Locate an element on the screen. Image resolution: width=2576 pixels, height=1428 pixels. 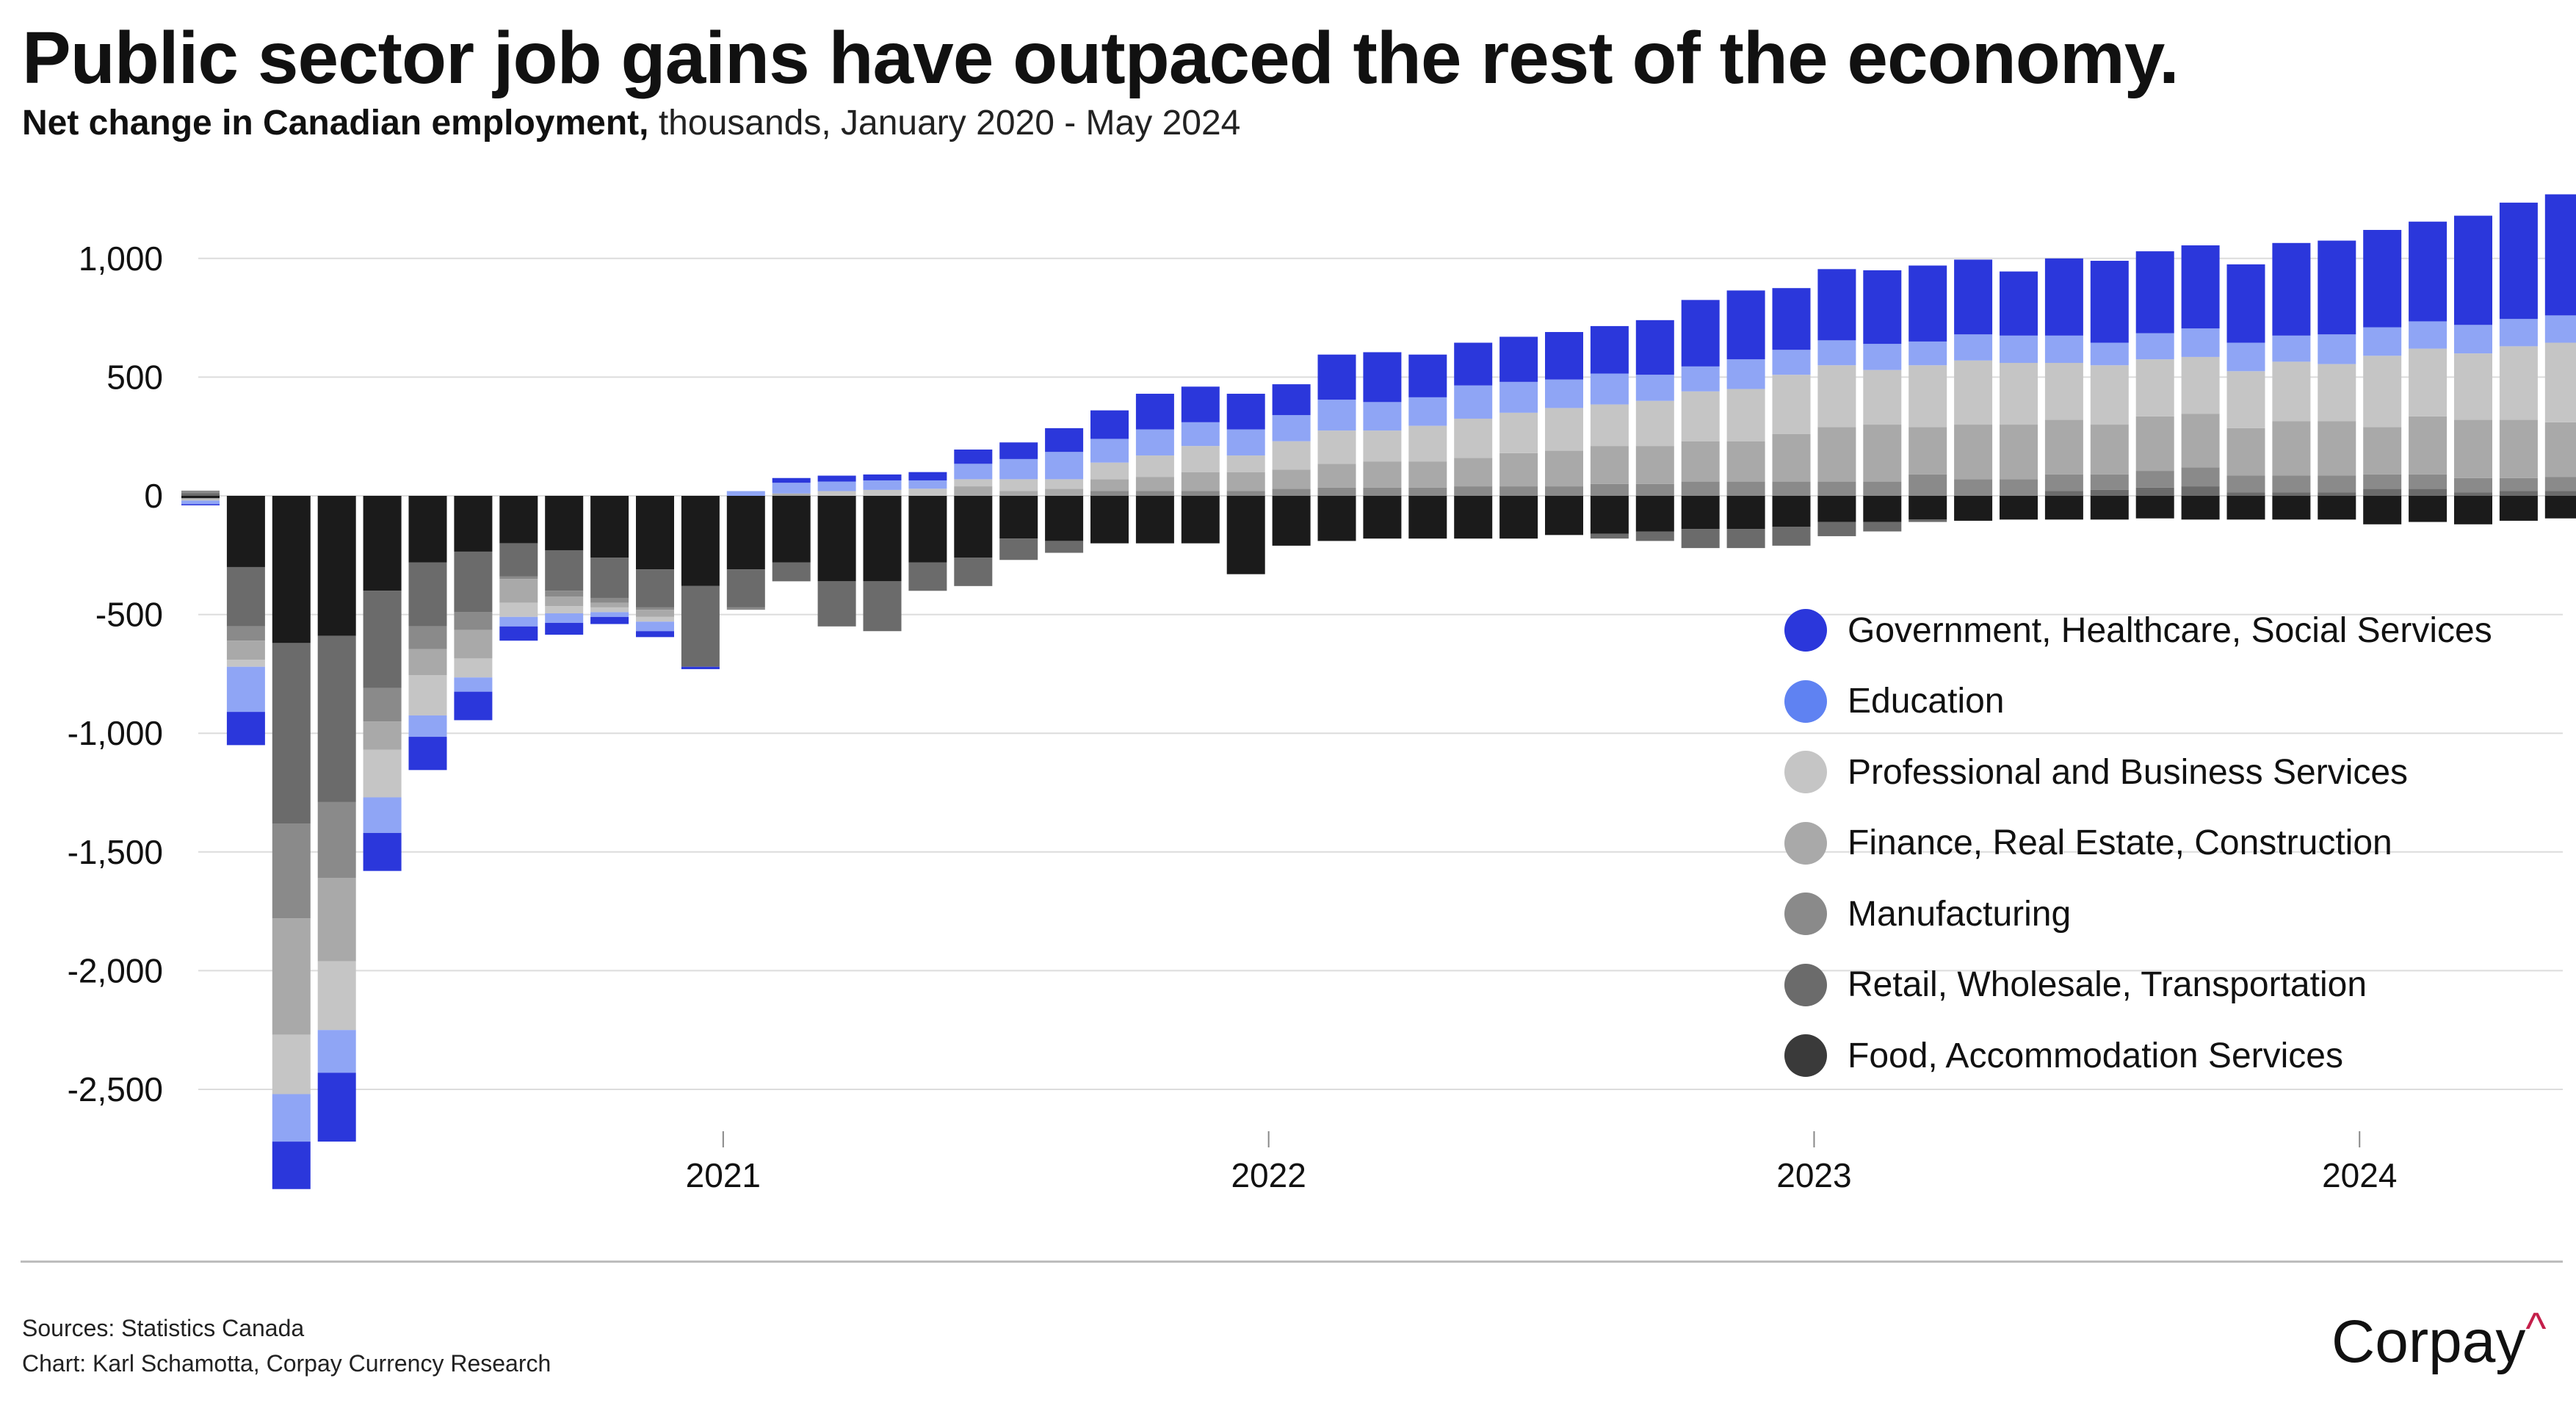
legend-item: Government, Healthcare, Social Services is located at coordinates (2138, 631).